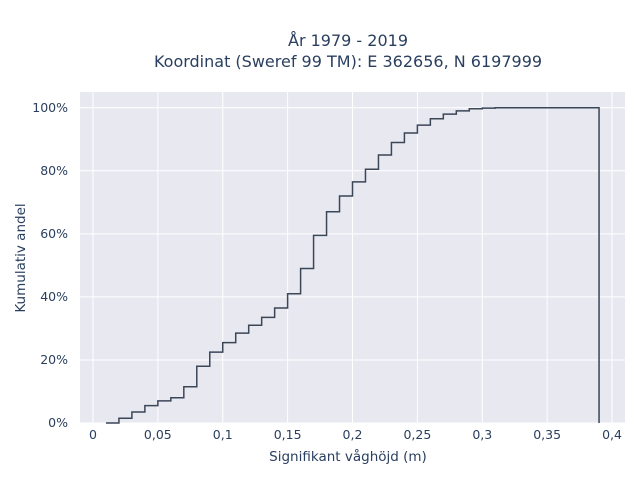 This screenshot has height=480, width=640. Describe the element at coordinates (54, 170) in the screenshot. I see `y-tick-label: 80%` at that location.